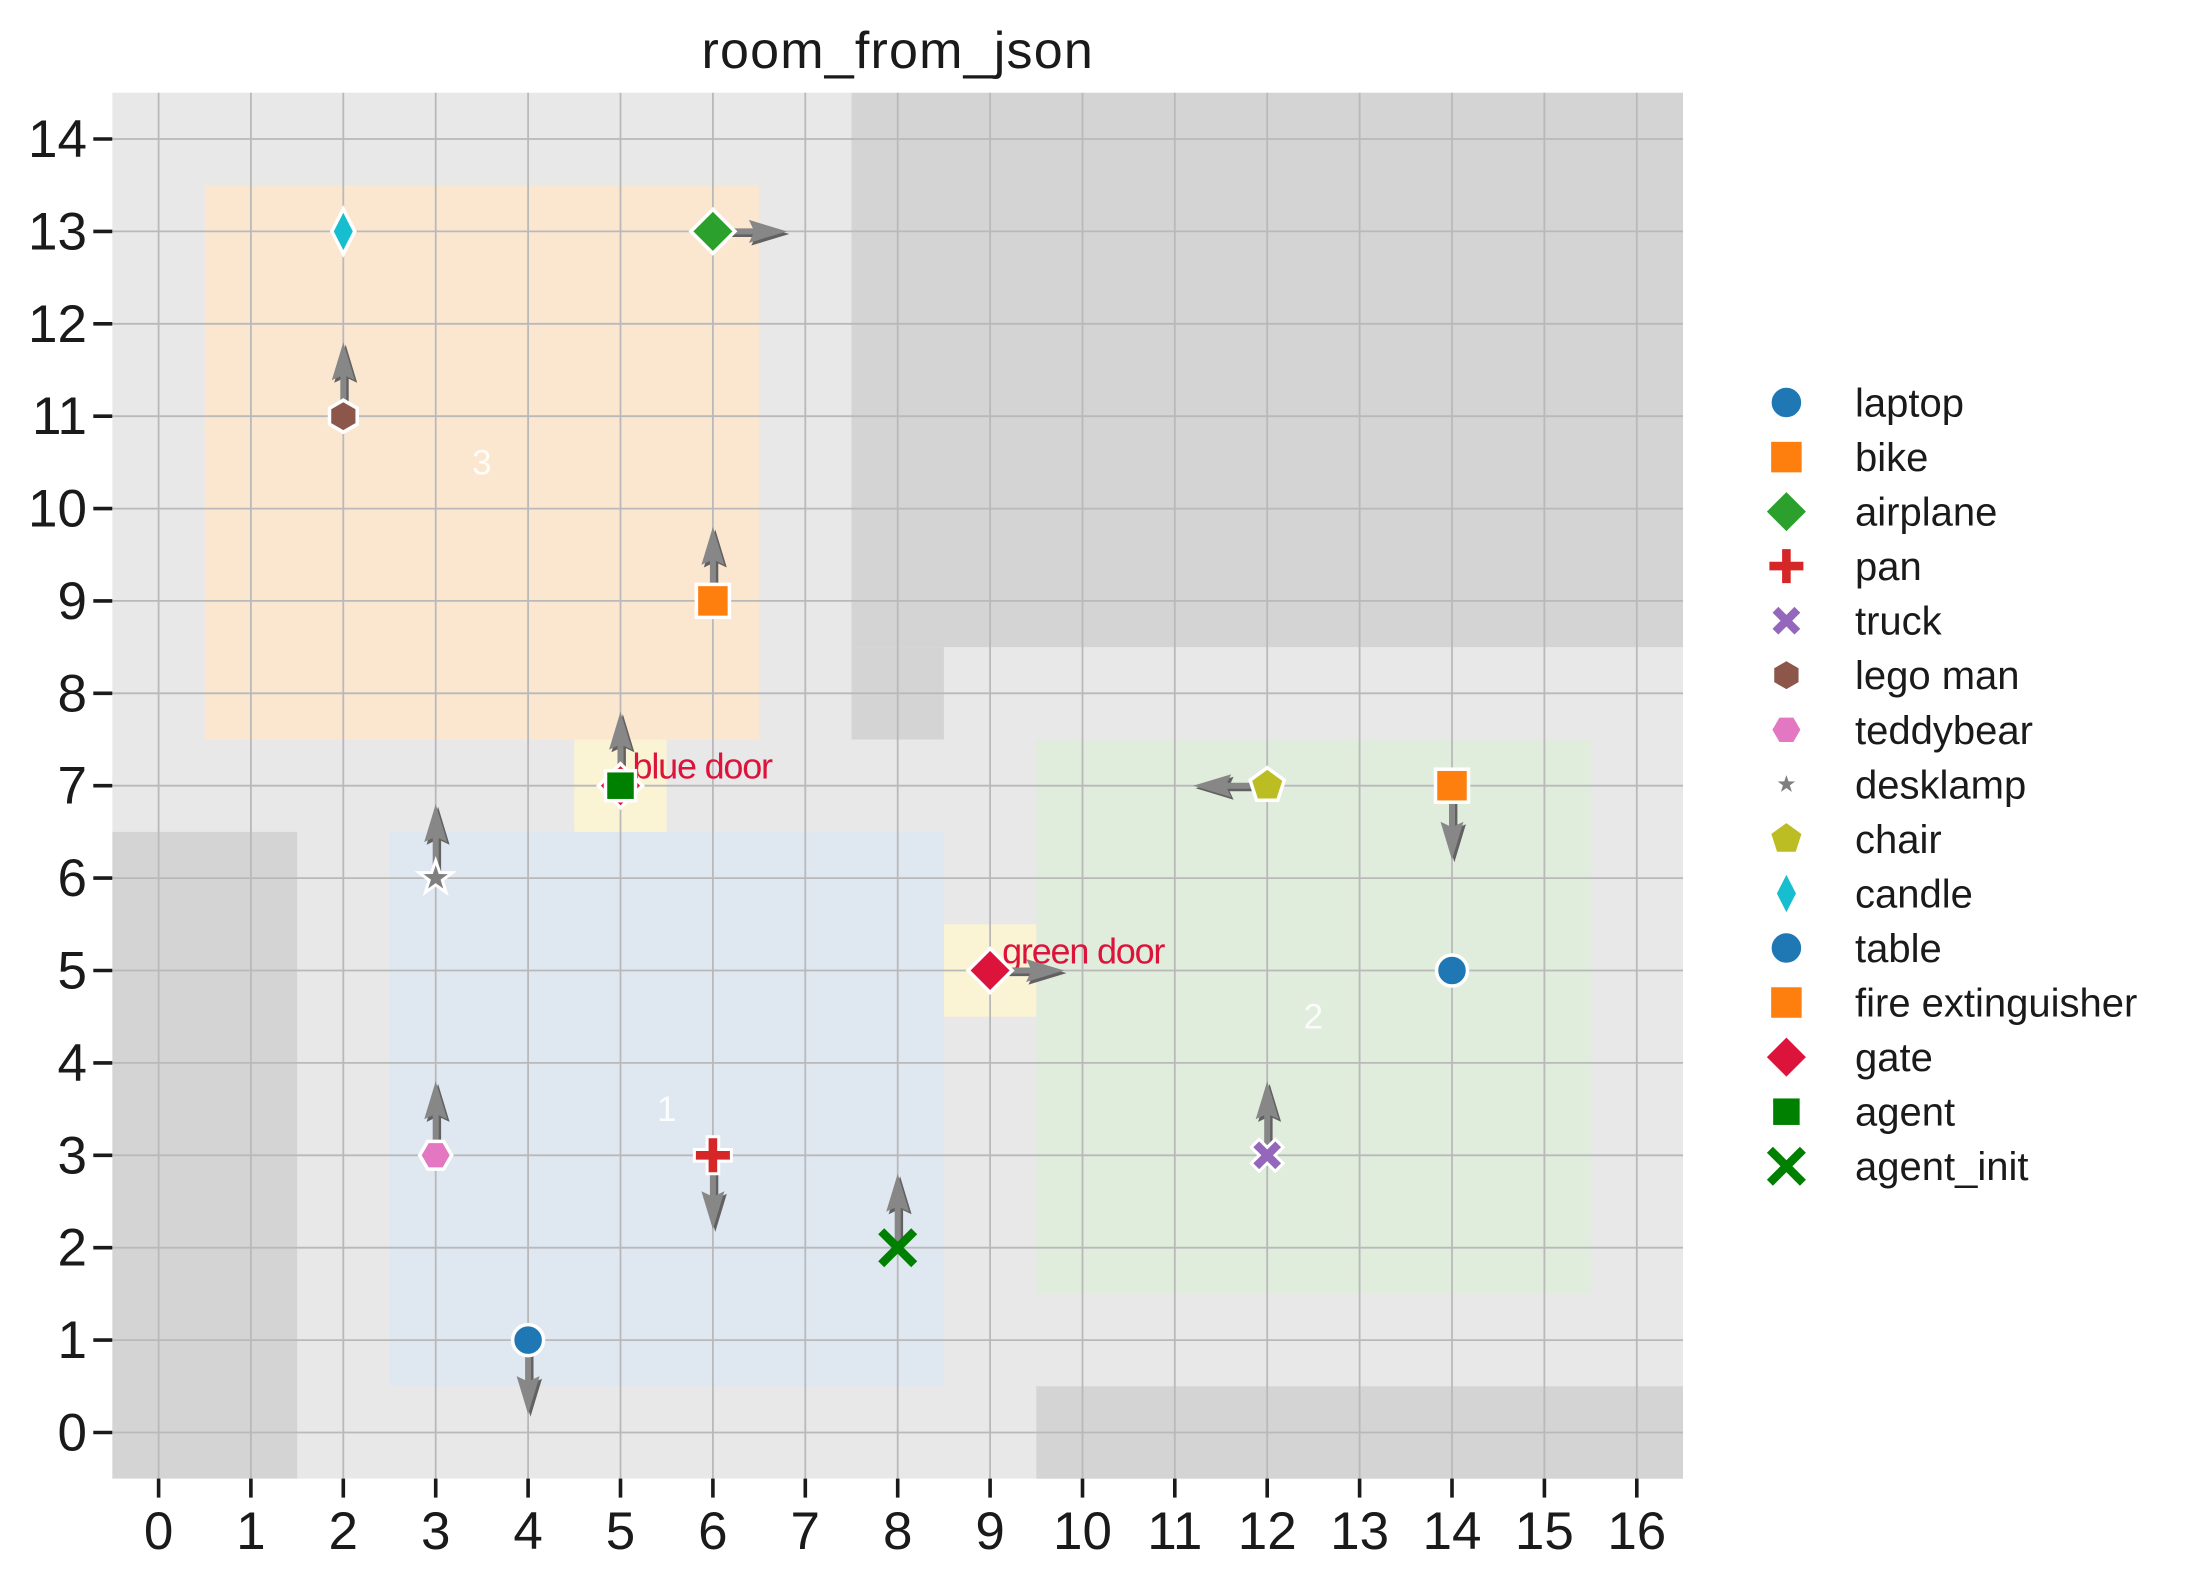 Image resolution: width=2204 pixels, height=1580 pixels. What do you see at coordinates (703, 766) in the screenshot?
I see `svg-text: blue door` at bounding box center [703, 766].